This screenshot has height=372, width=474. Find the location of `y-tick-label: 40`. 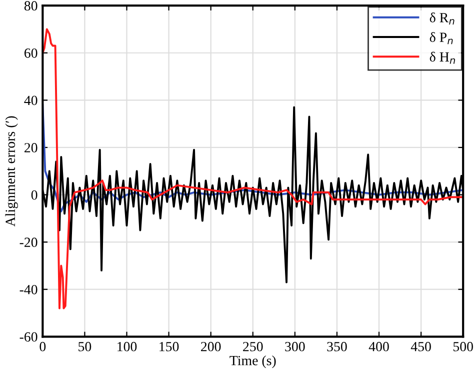

y-tick-label: 40 is located at coordinates (31, 101).